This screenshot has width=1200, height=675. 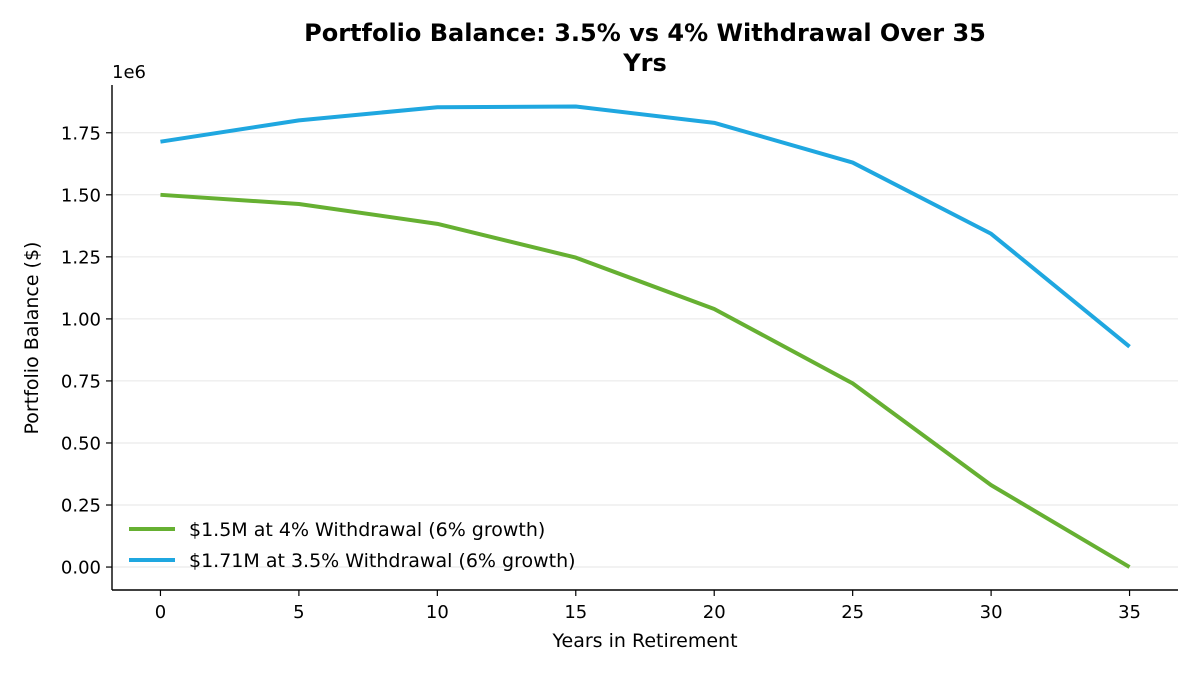 What do you see at coordinates (81, 443) in the screenshot?
I see `y-tick-label: 0.50` at bounding box center [81, 443].